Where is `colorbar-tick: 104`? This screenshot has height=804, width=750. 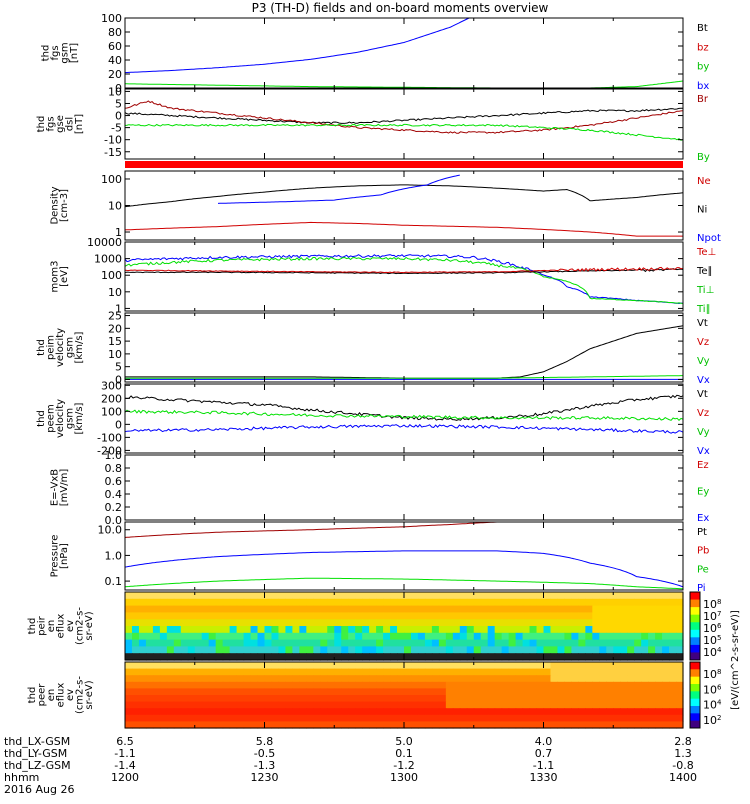
colorbar-tick: 104 is located at coordinates (712, 652).